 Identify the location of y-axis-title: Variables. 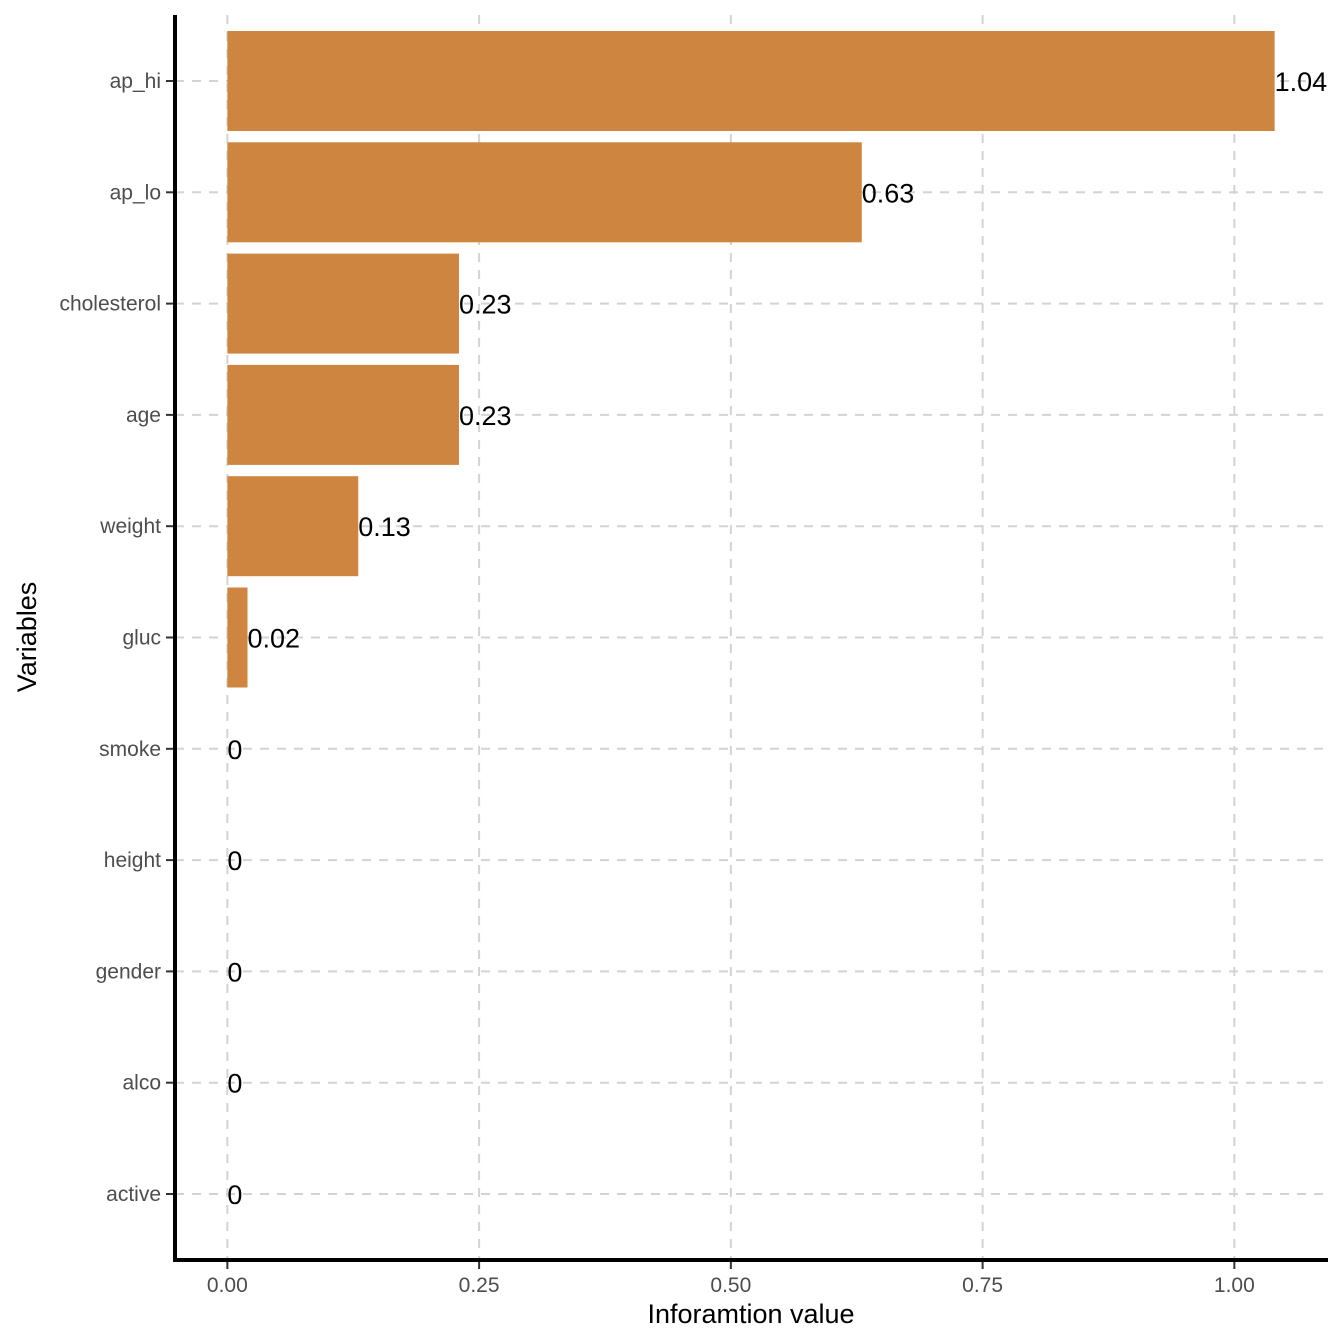
(27, 637).